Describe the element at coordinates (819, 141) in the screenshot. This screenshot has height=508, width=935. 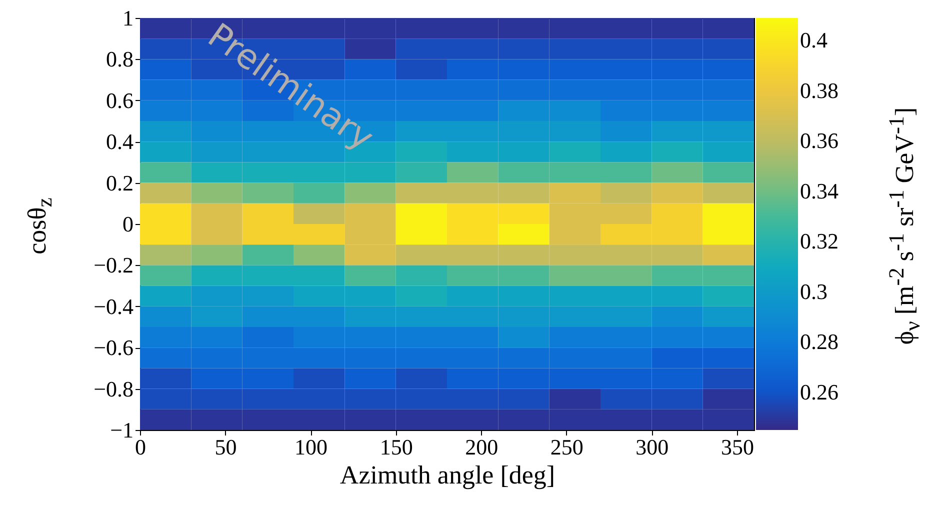
I see `color-bar-label: 0.36` at that location.